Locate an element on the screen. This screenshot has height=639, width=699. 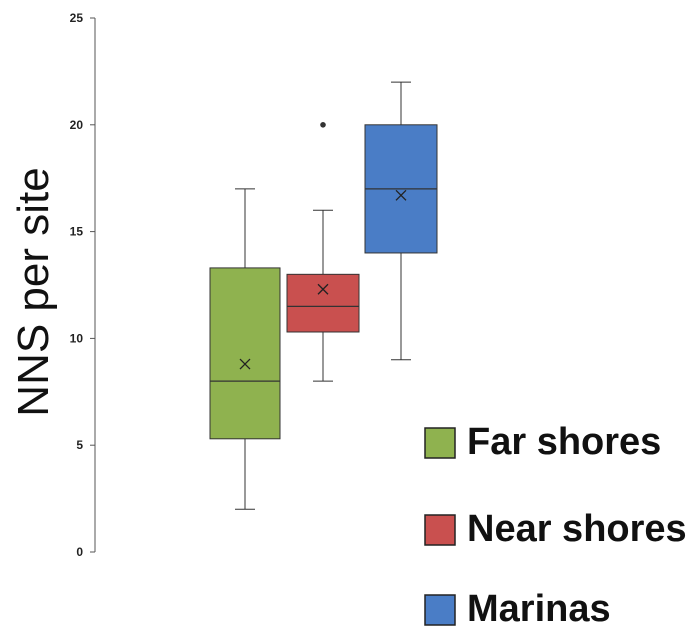
legend-label: Marinas is located at coordinates (539, 609).